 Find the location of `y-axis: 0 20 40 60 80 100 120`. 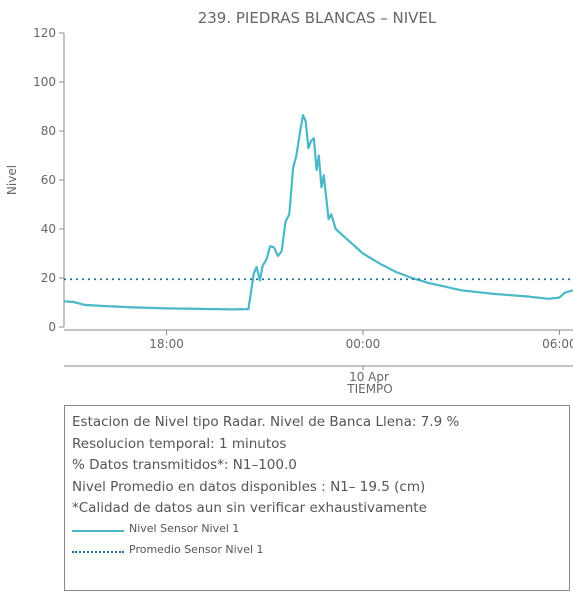

y-axis: 0 20 40 60 80 100 120 is located at coordinates (49, 180).